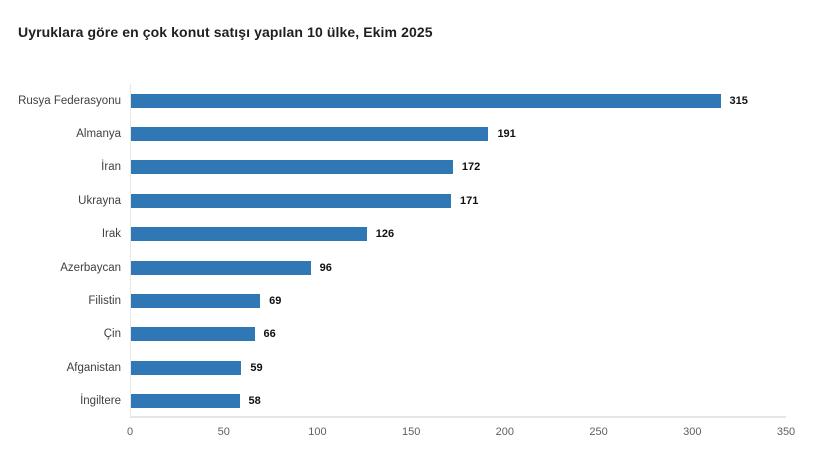  What do you see at coordinates (130, 432) in the screenshot?
I see `x-tick-label: 0` at bounding box center [130, 432].